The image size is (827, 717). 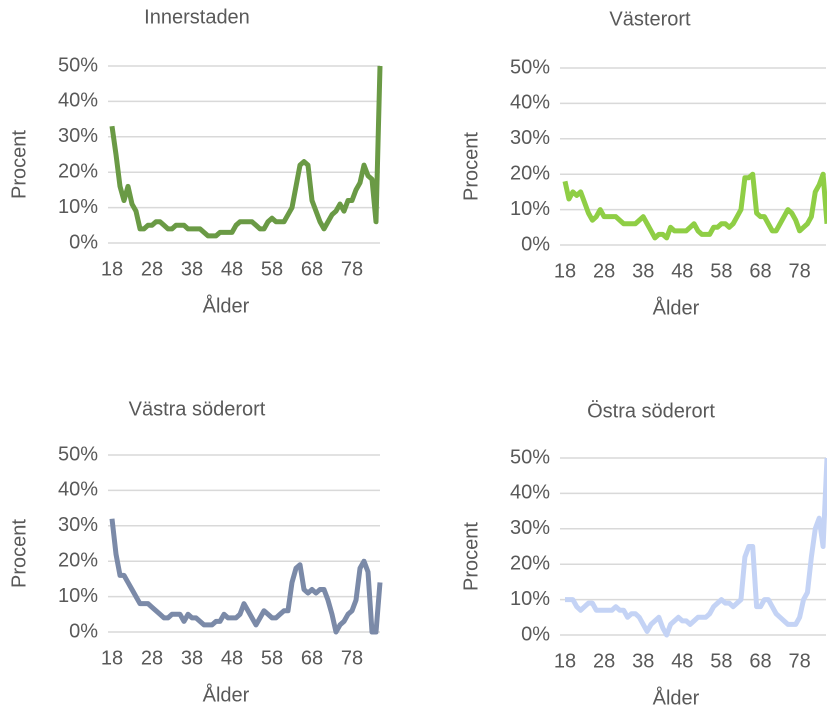 I want to click on chart-title: Innerstaden, so click(x=197, y=17).